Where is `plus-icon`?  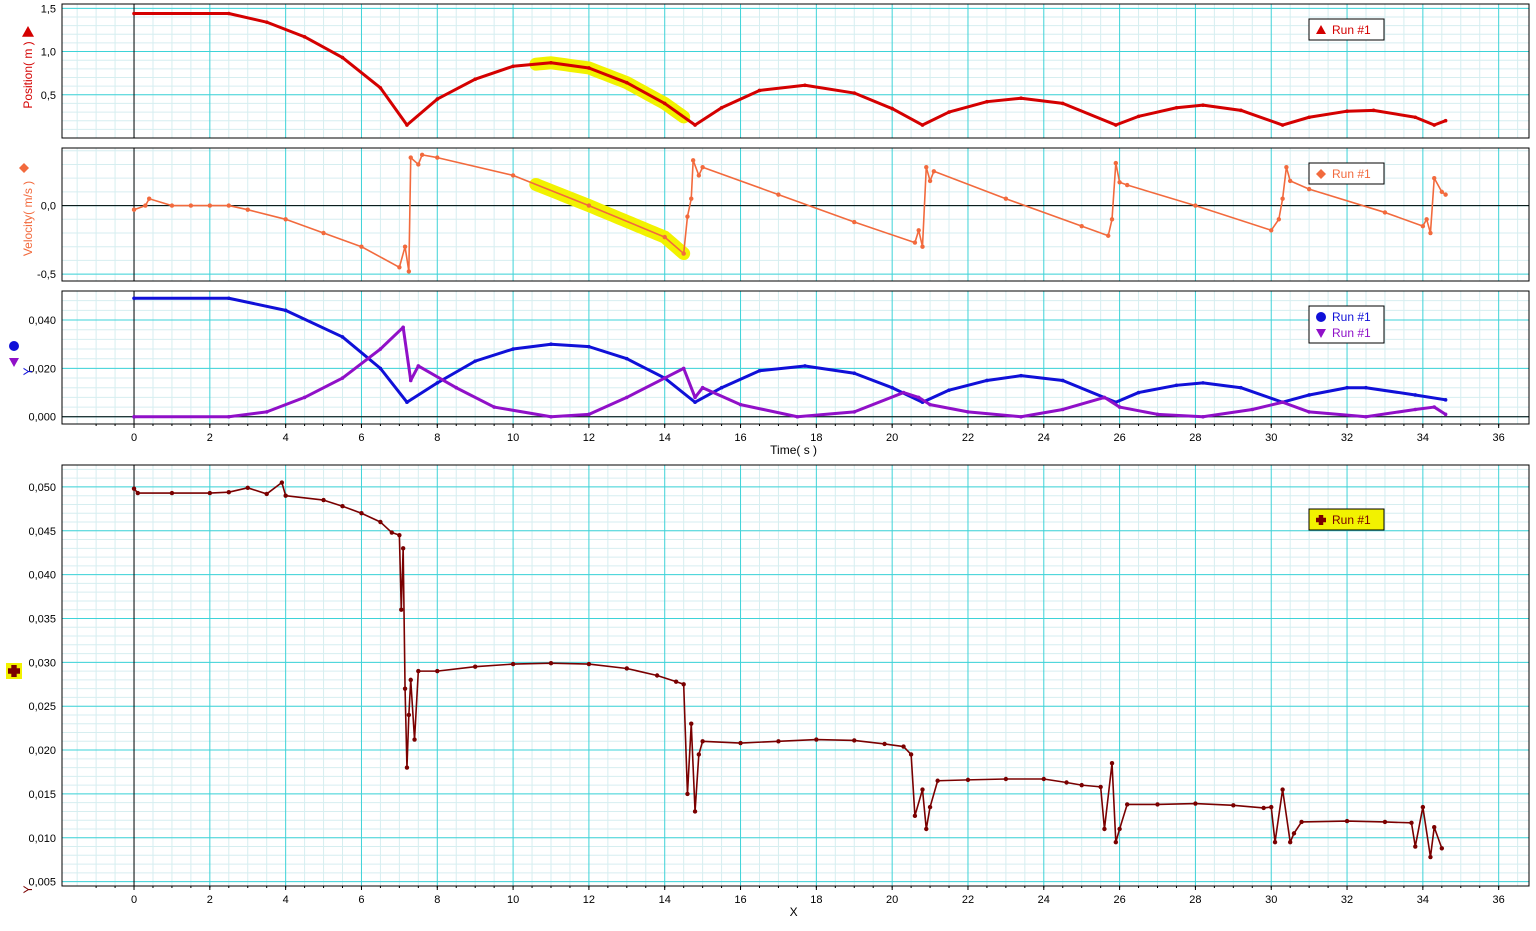 plus-icon is located at coordinates (14, 671).